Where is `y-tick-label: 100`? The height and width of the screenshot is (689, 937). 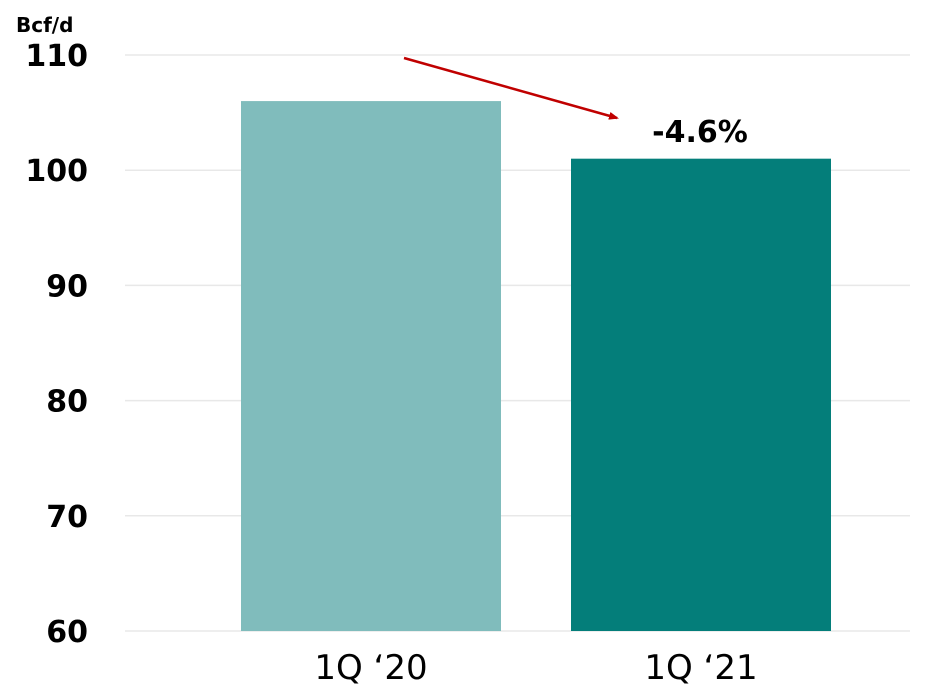
y-tick-label: 100 is located at coordinates (56, 171).